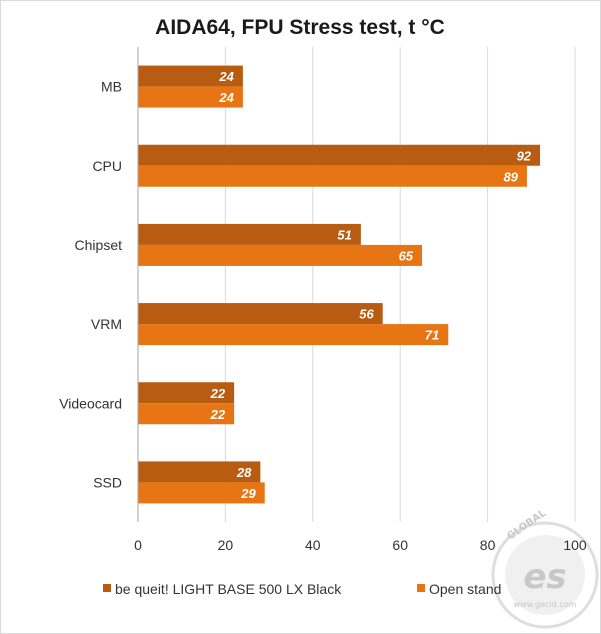  Describe the element at coordinates (510, 176) in the screenshot. I see `data-label-cpu-series-2: 89` at that location.